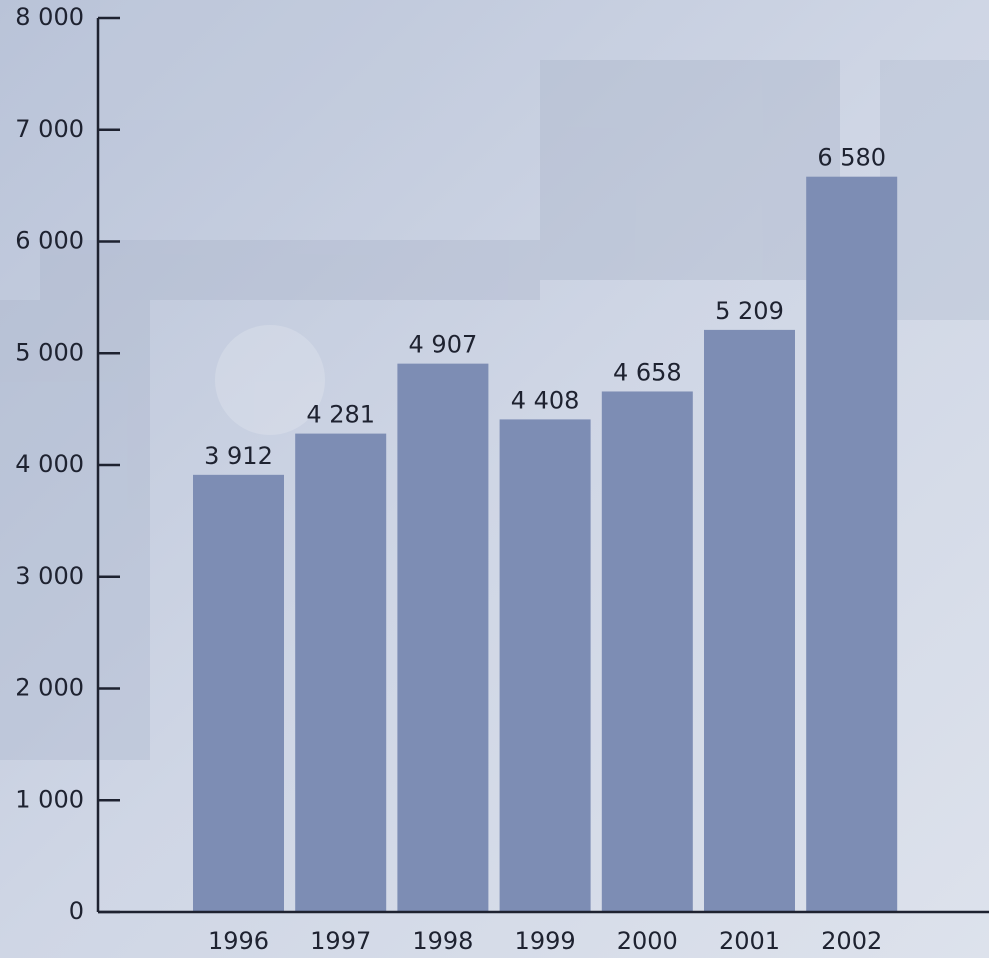 The height and width of the screenshot is (958, 989). What do you see at coordinates (443, 345) in the screenshot?
I see `value-label: 4 907` at bounding box center [443, 345].